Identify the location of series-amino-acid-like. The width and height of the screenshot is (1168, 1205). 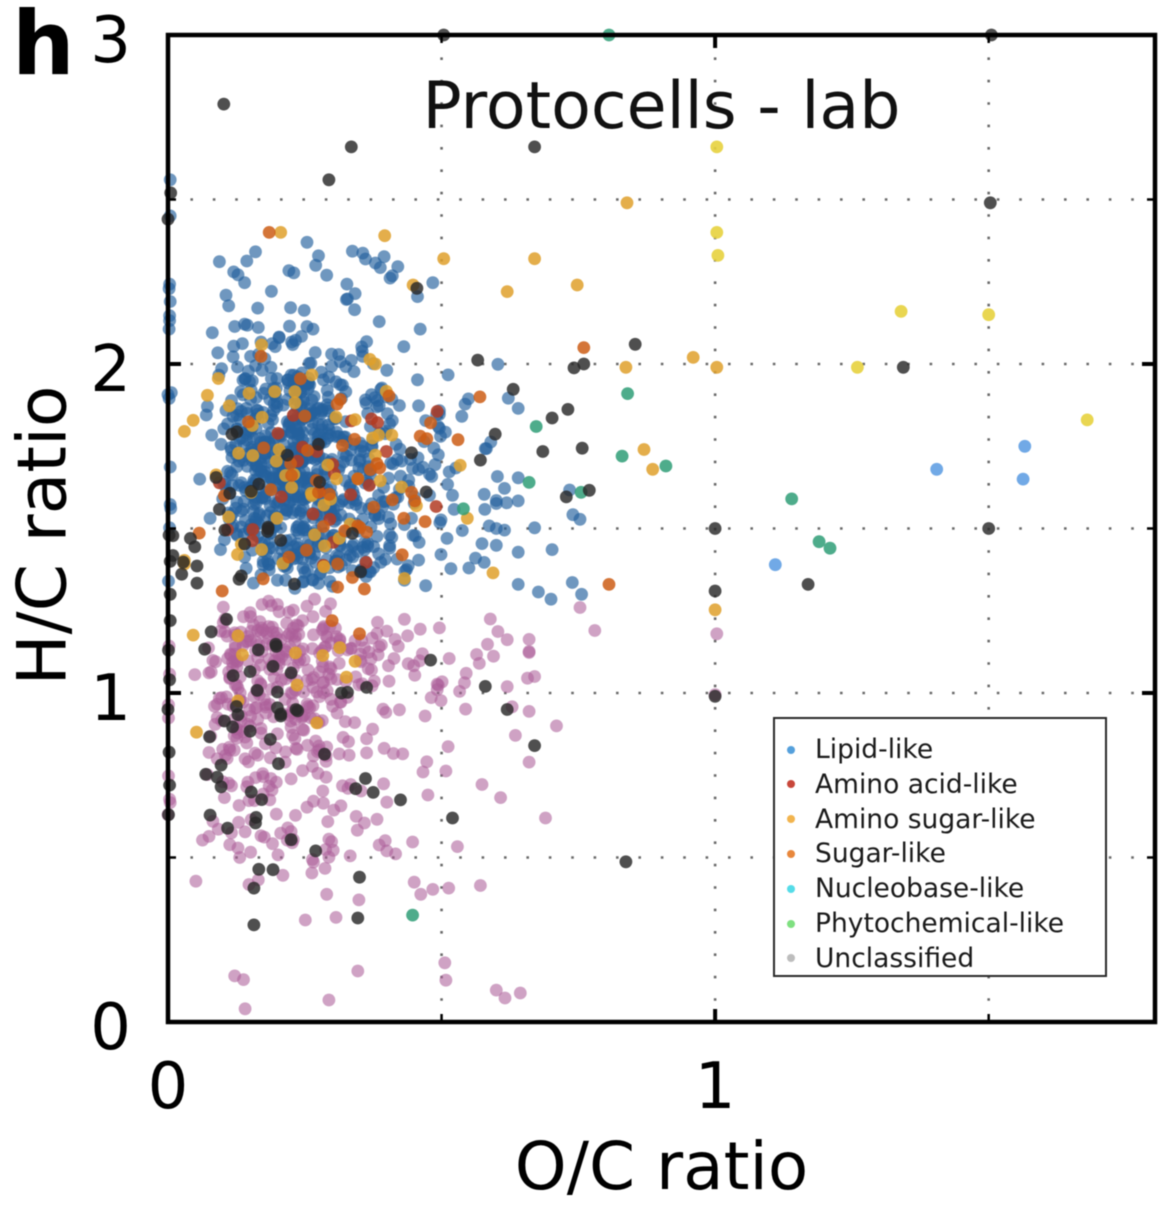
(328, 488).